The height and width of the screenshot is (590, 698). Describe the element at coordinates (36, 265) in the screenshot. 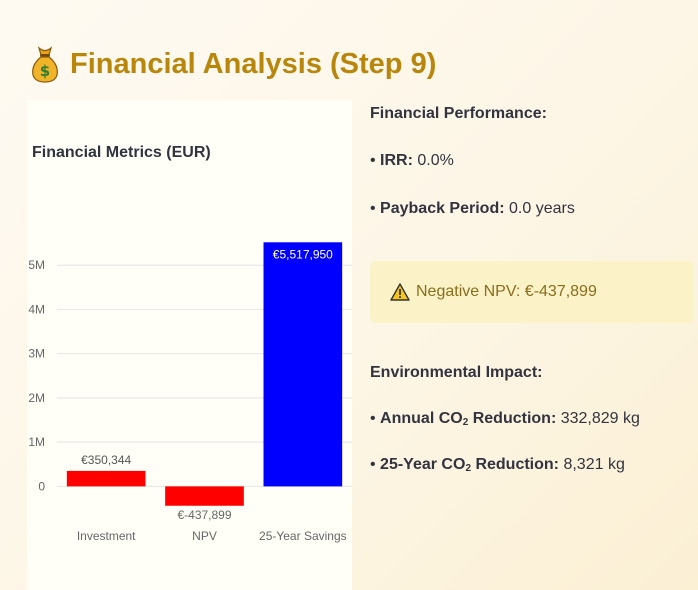

I see `y-tick-label: 5M` at that location.